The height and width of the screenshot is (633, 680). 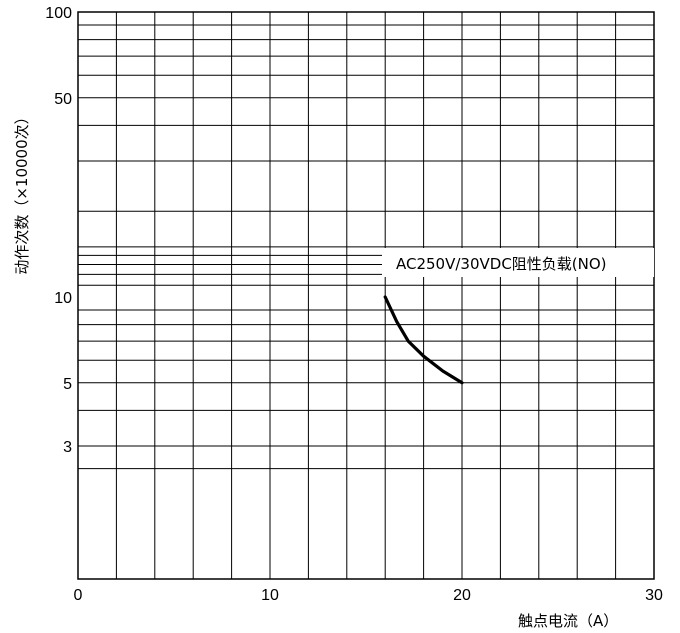 I want to click on y-tick-label: 100, so click(x=58, y=13).